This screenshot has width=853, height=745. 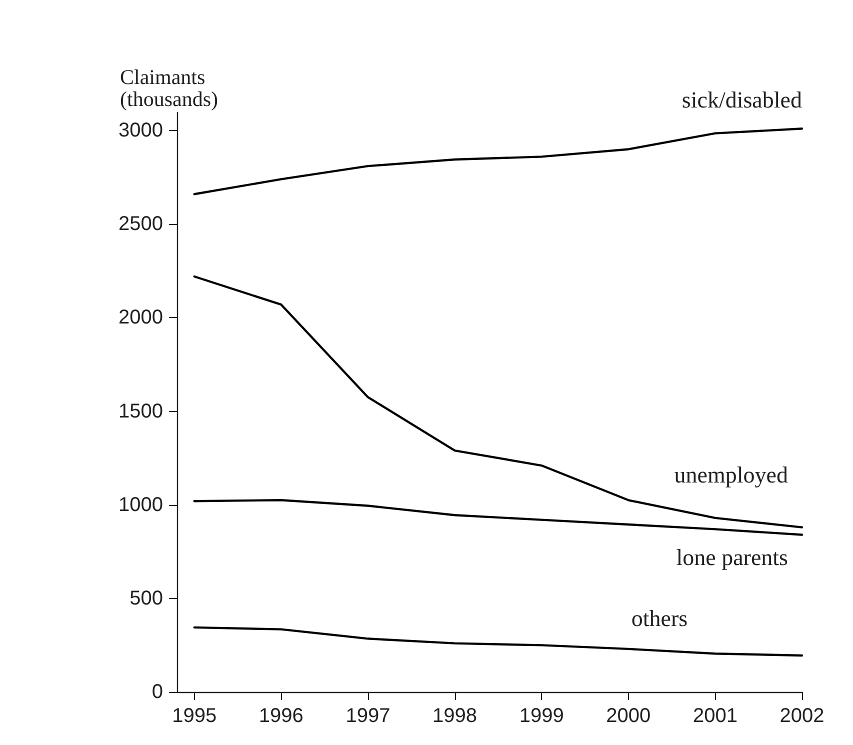 I want to click on x-tick-label: 1999, so click(x=541, y=716).